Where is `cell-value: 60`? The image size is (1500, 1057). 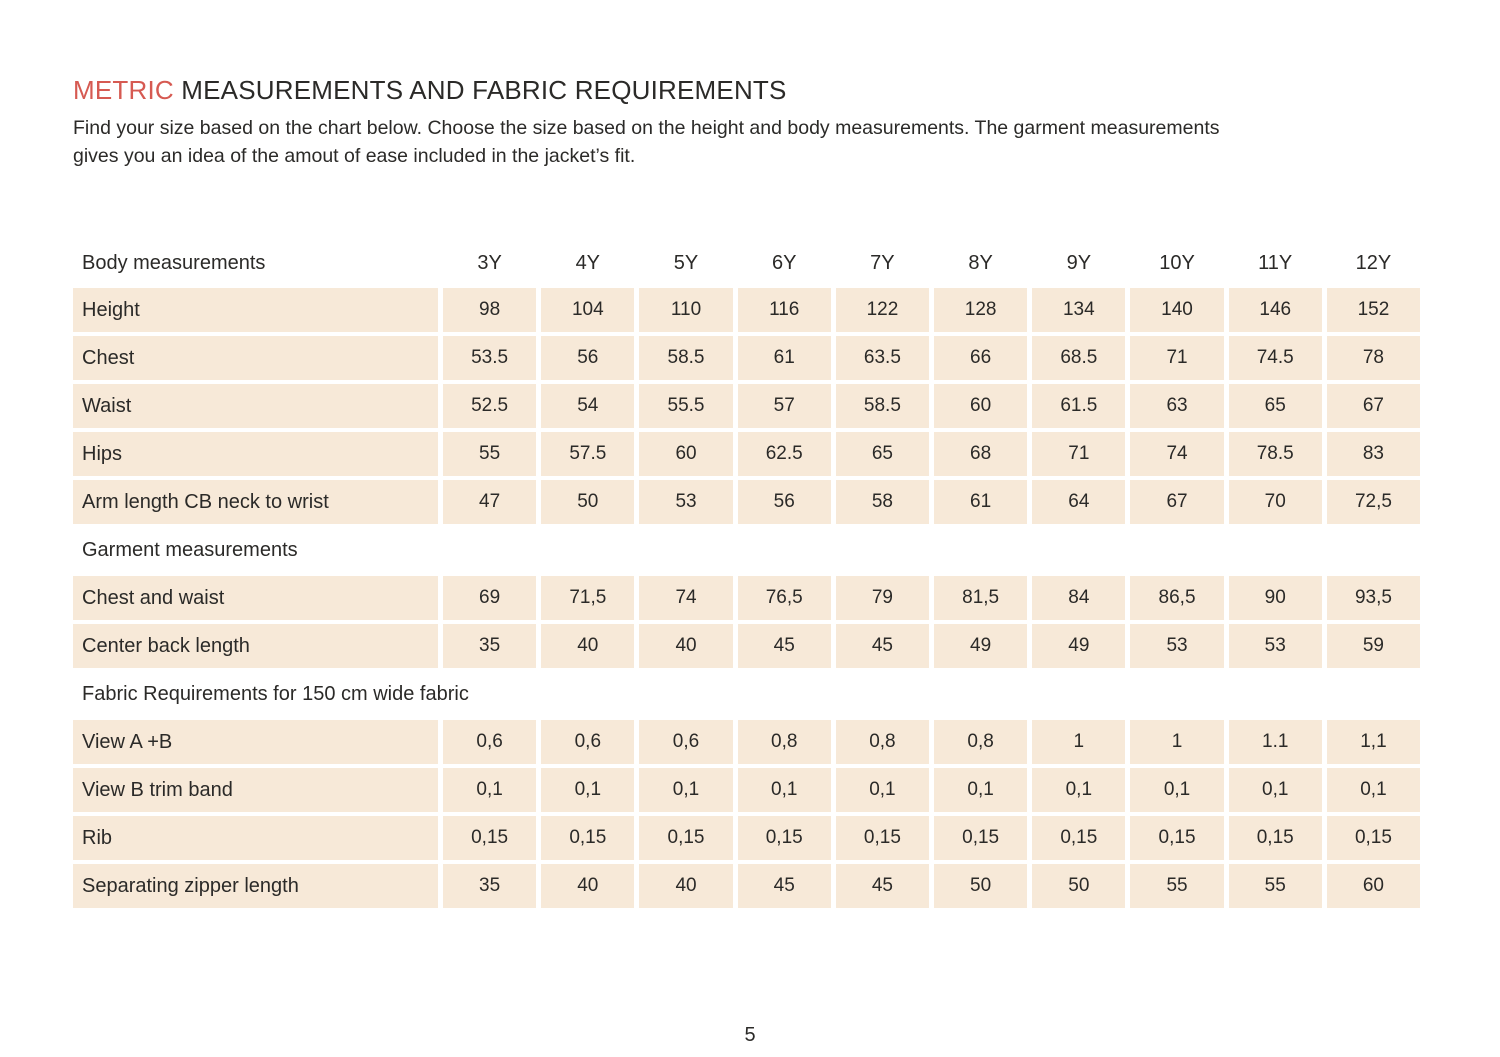
cell-value: 60 is located at coordinates (686, 454).